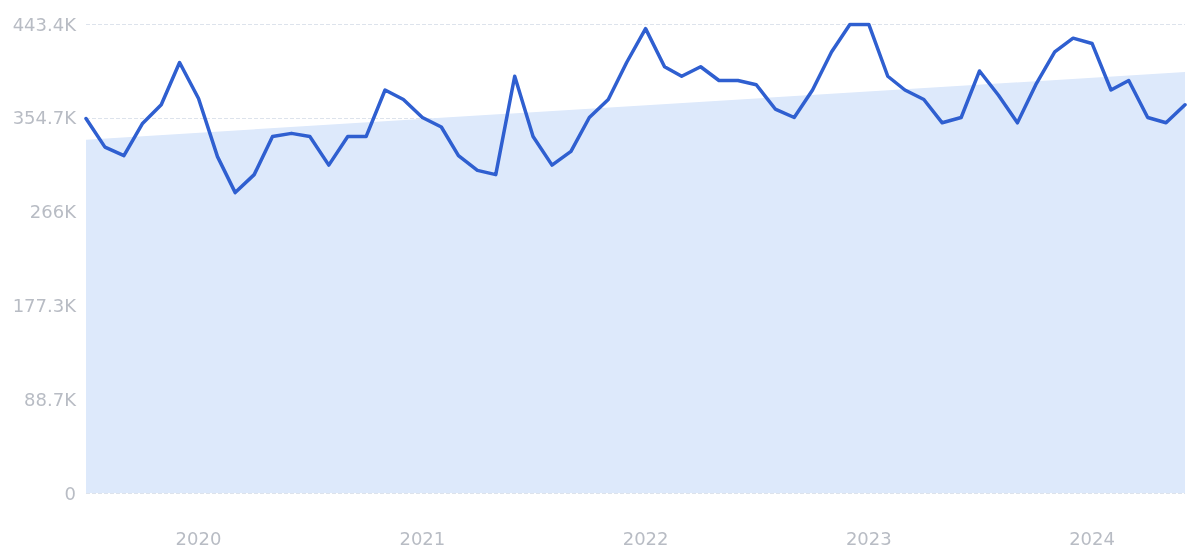 This screenshot has height=556, width=1200. What do you see at coordinates (868, 538) in the screenshot?
I see `x-tick-label: 2023` at bounding box center [868, 538].